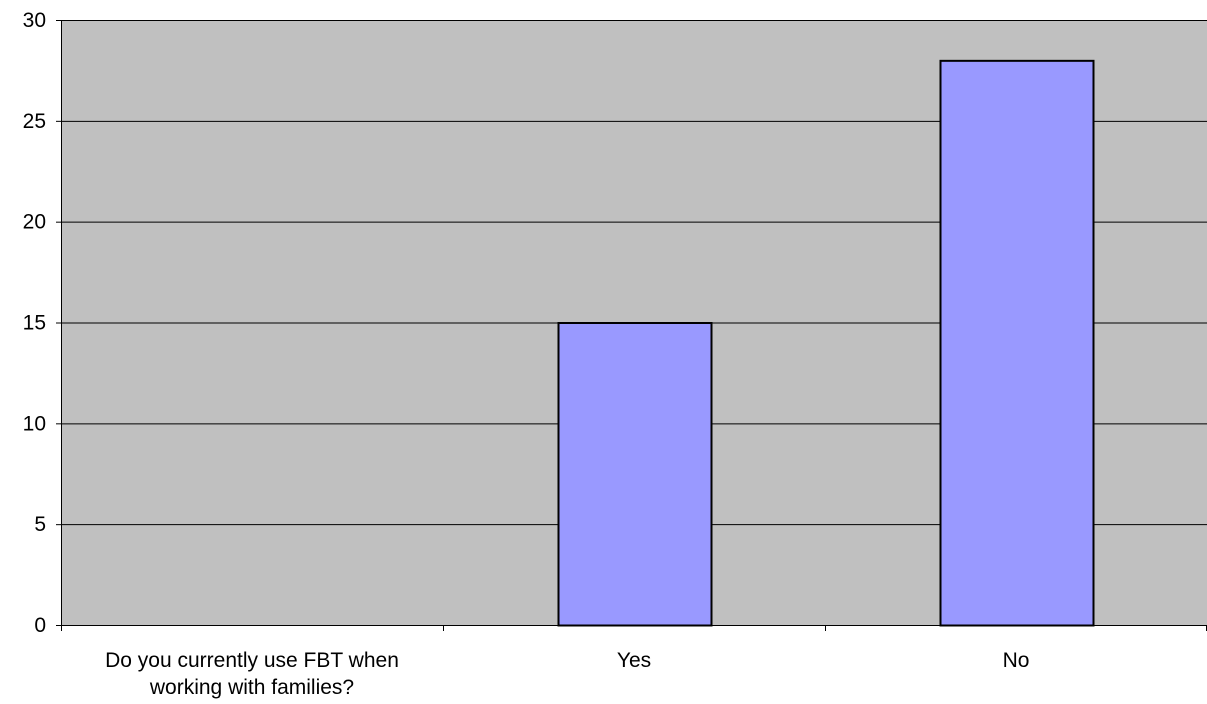 The width and height of the screenshot is (1207, 704). I want to click on y-tick-labels: 0 5 10 15 20 25 30, so click(34, 323).